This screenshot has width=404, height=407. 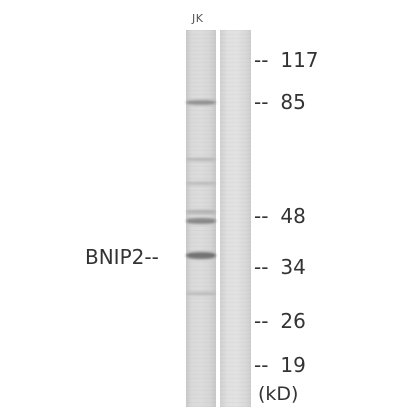 I want to click on marker-value: 48, so click(x=293, y=216).